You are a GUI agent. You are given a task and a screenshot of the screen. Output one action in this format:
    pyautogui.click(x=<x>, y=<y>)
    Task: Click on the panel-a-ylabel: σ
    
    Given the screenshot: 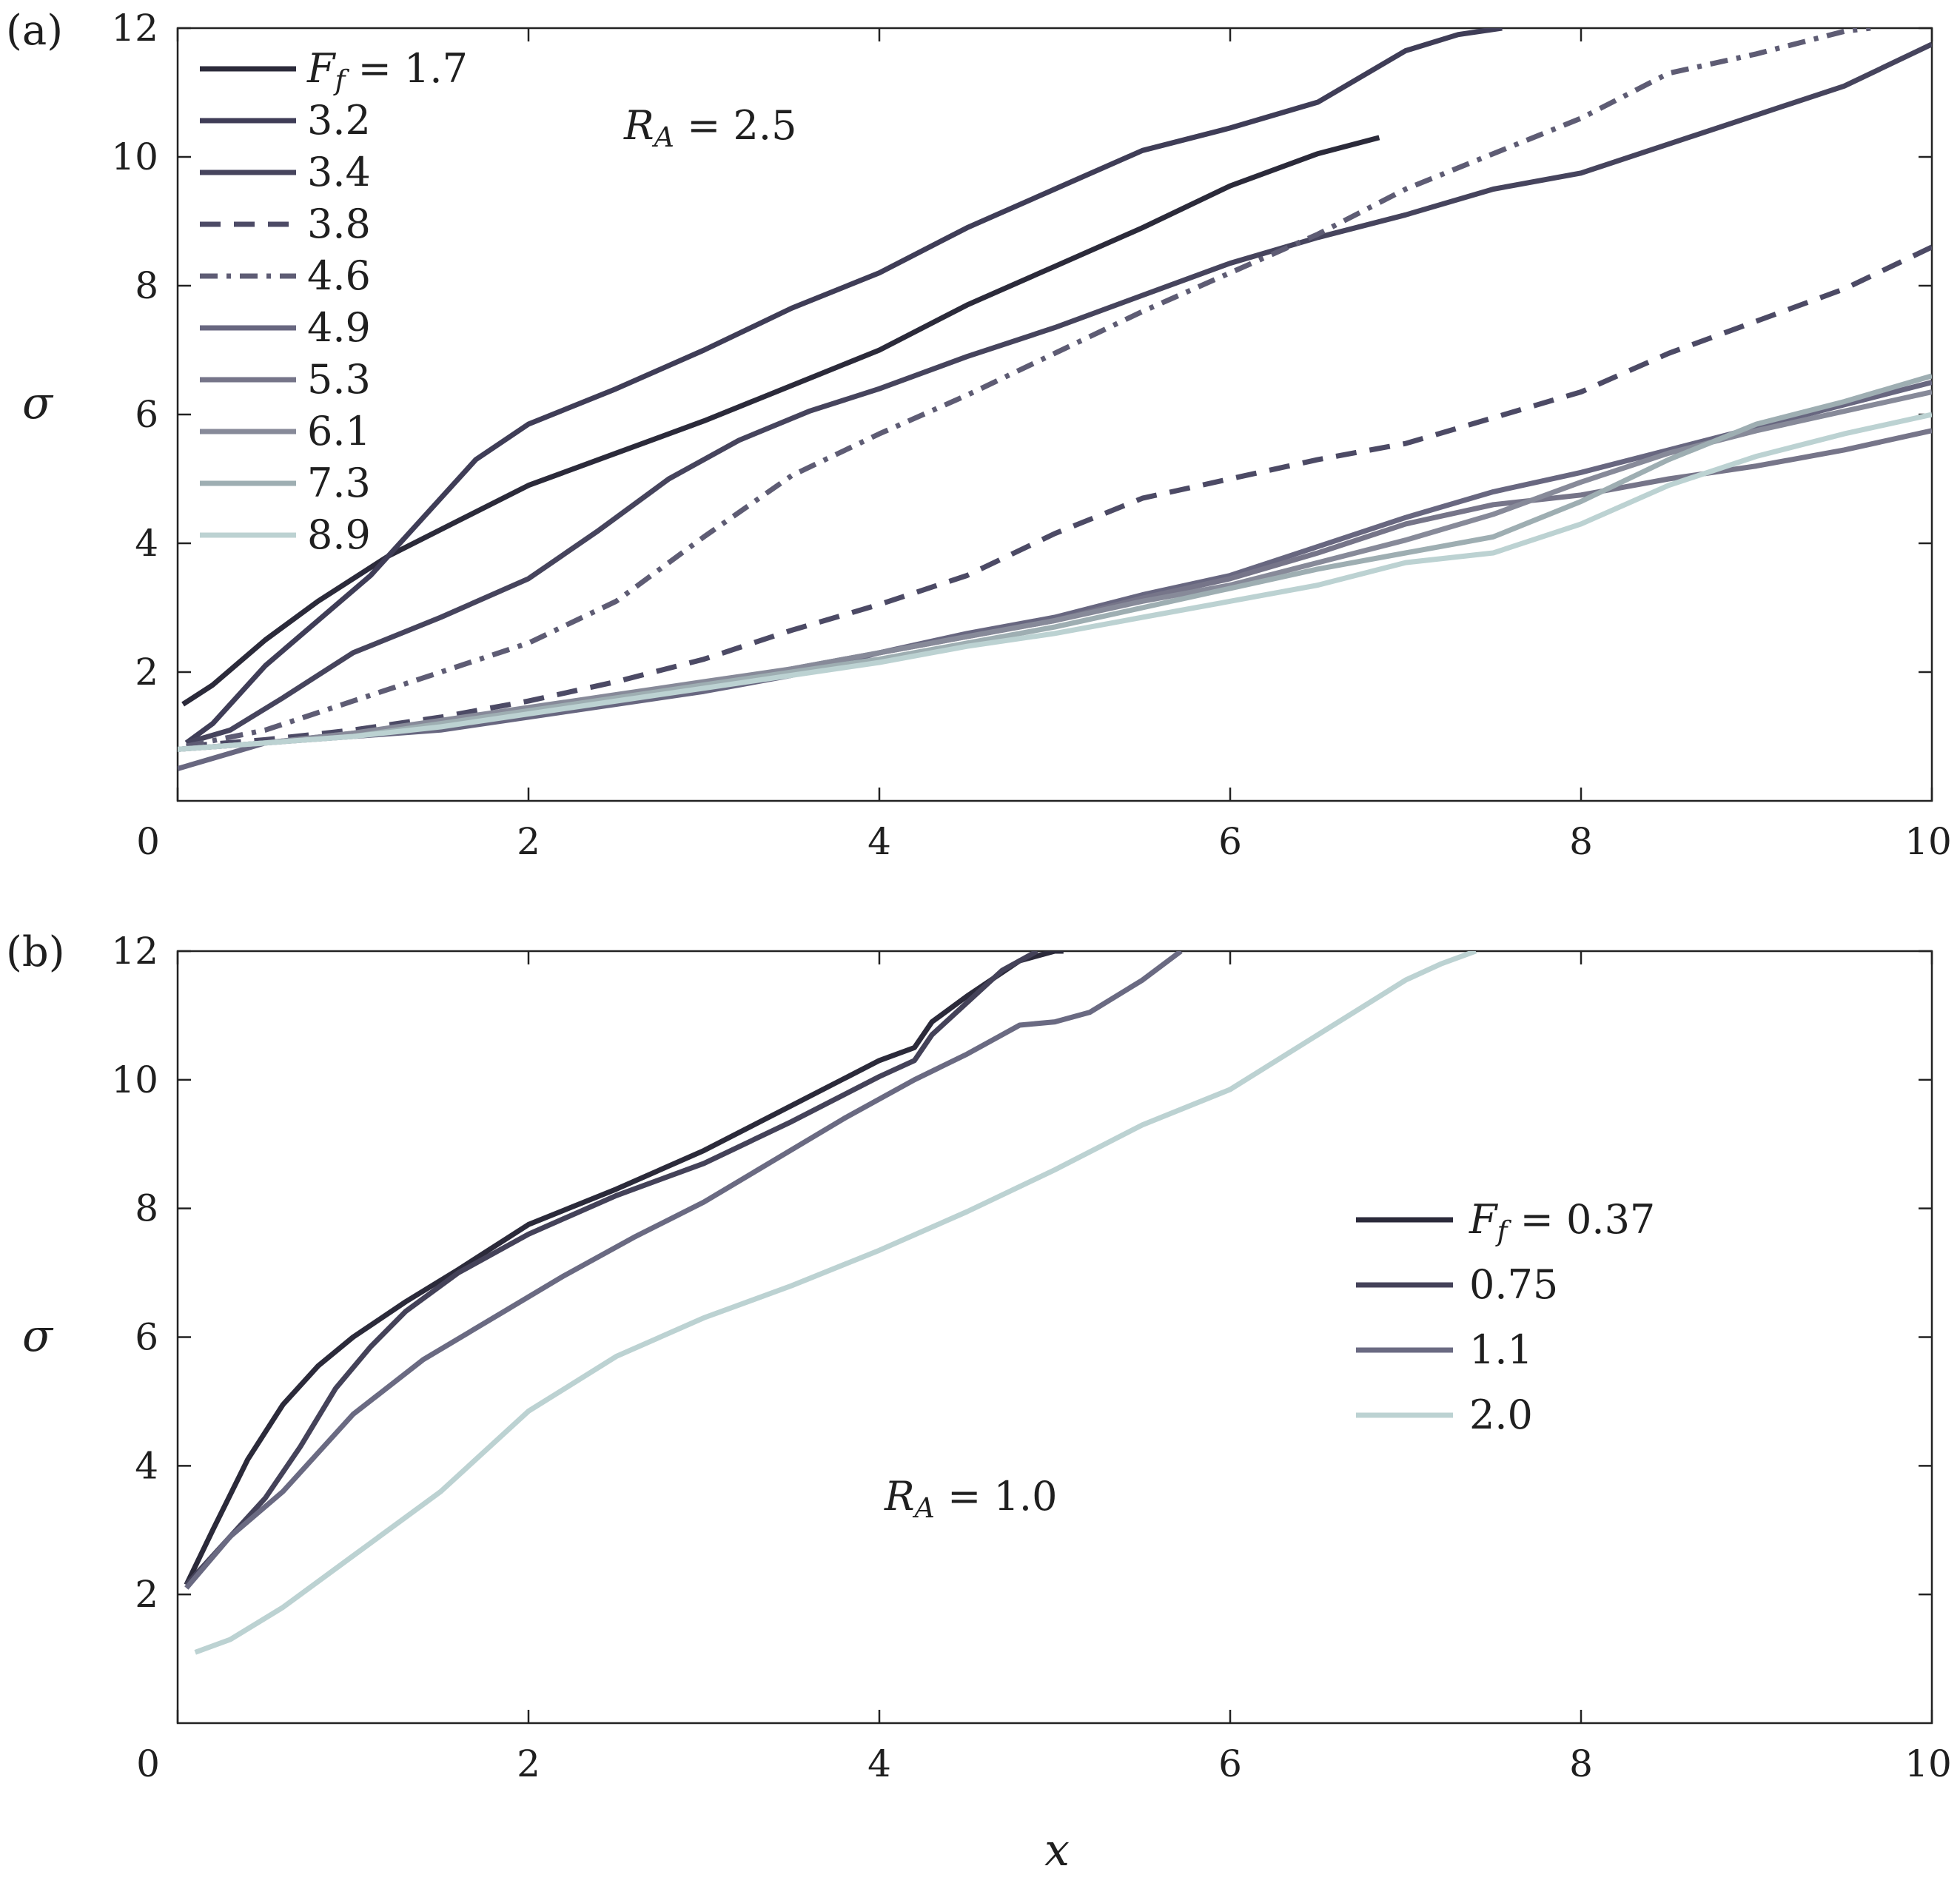 What is the action you would take?
    pyautogui.click(x=38, y=403)
    